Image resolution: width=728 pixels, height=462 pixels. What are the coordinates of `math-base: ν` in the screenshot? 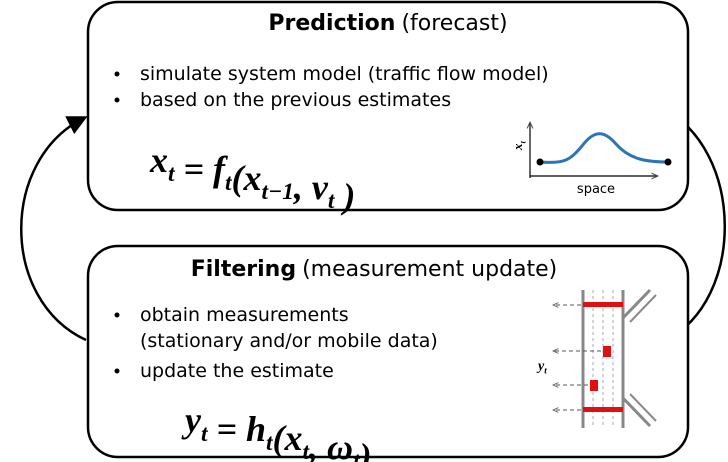 It's located at (320, 187).